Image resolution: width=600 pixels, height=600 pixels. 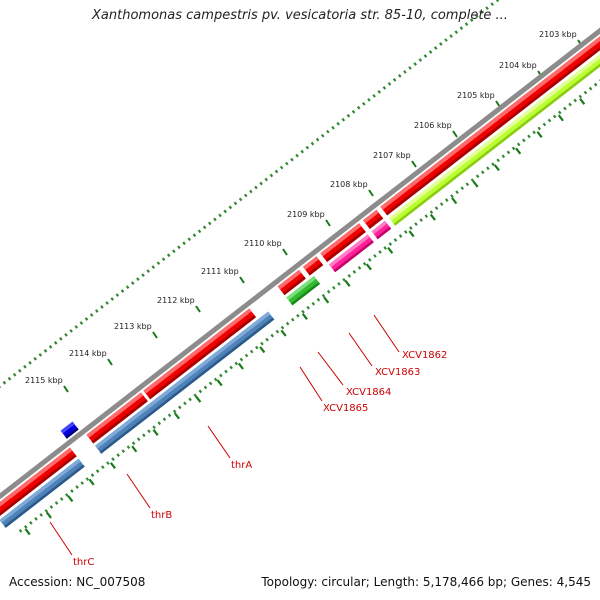 What do you see at coordinates (333, 390) in the screenshot?
I see `gene-label-XCV1865: XCV1865` at bounding box center [333, 390].